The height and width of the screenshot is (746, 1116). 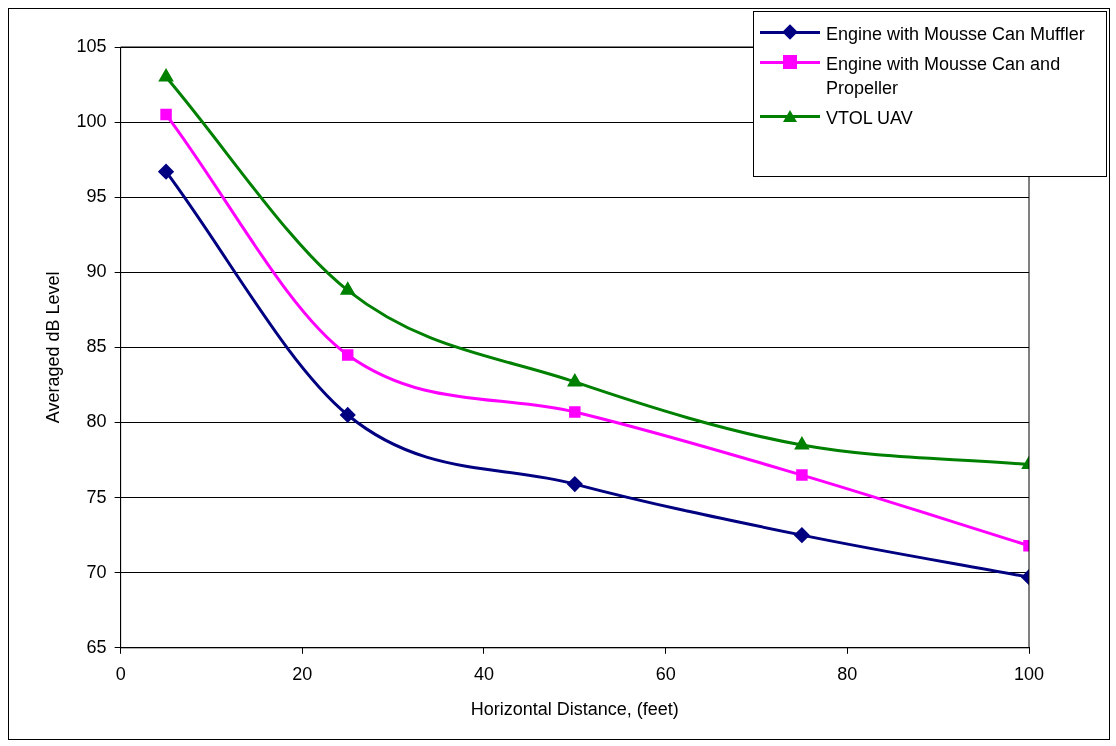 What do you see at coordinates (869, 118) in the screenshot?
I see `legend-label: VTOL UAV` at bounding box center [869, 118].